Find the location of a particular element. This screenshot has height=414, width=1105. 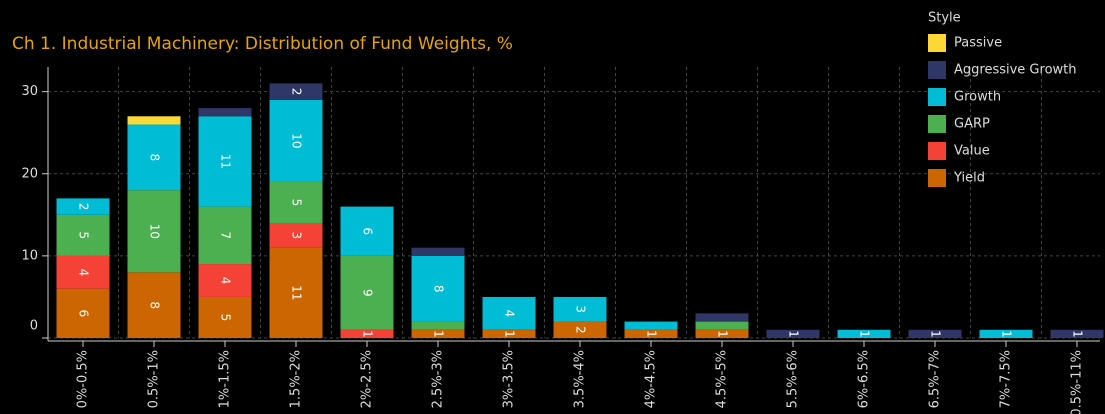

x-tick-label: 3.5%-4% is located at coordinates (580, 379).